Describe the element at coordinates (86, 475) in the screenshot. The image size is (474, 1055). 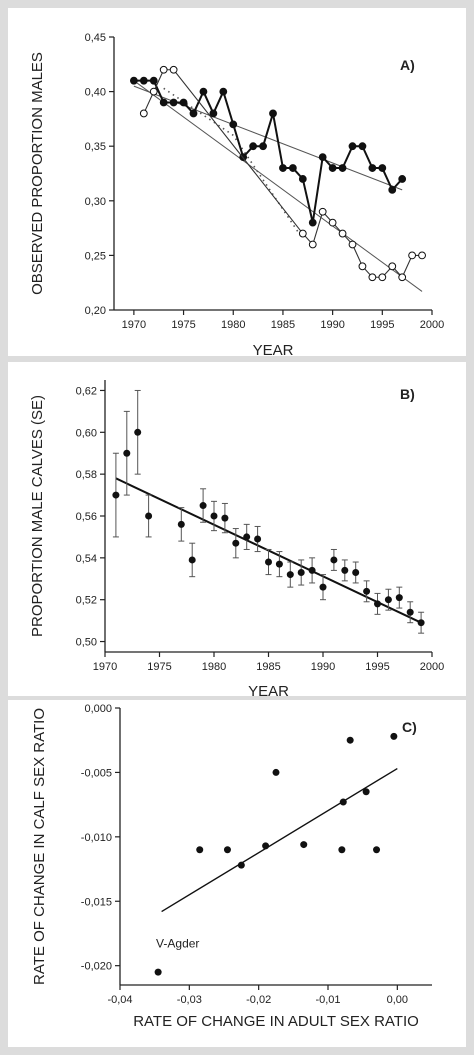
I see `y-tick-label: 0,58` at that location.